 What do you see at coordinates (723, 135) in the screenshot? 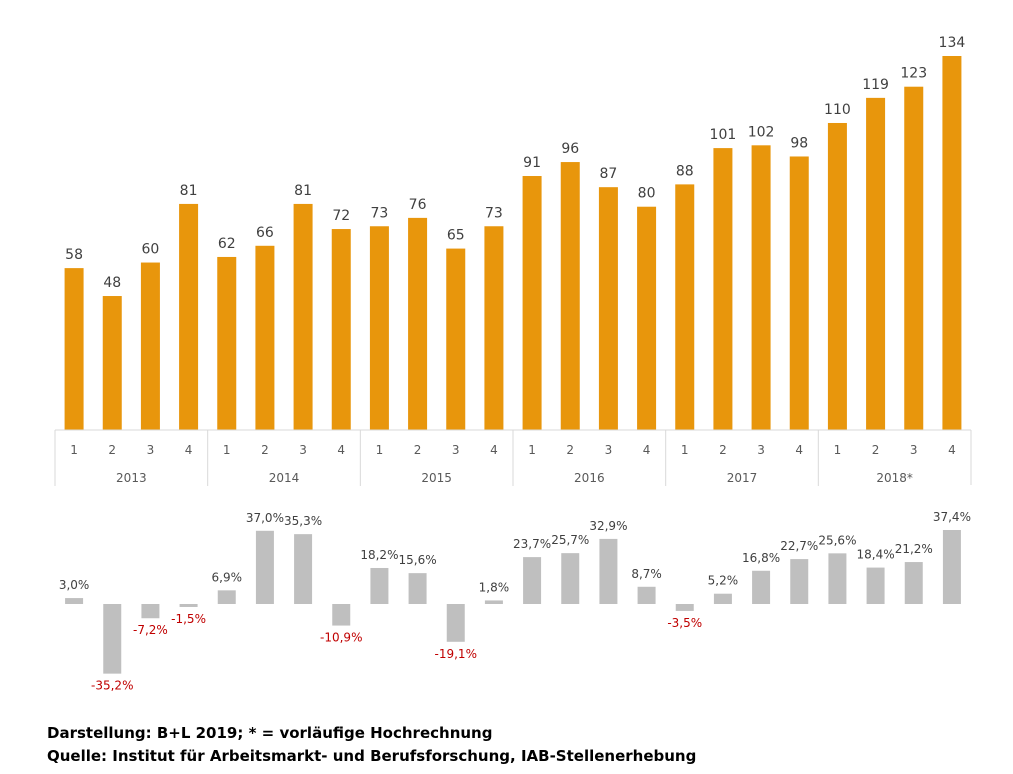
I see `value-label: 101` at bounding box center [723, 135].